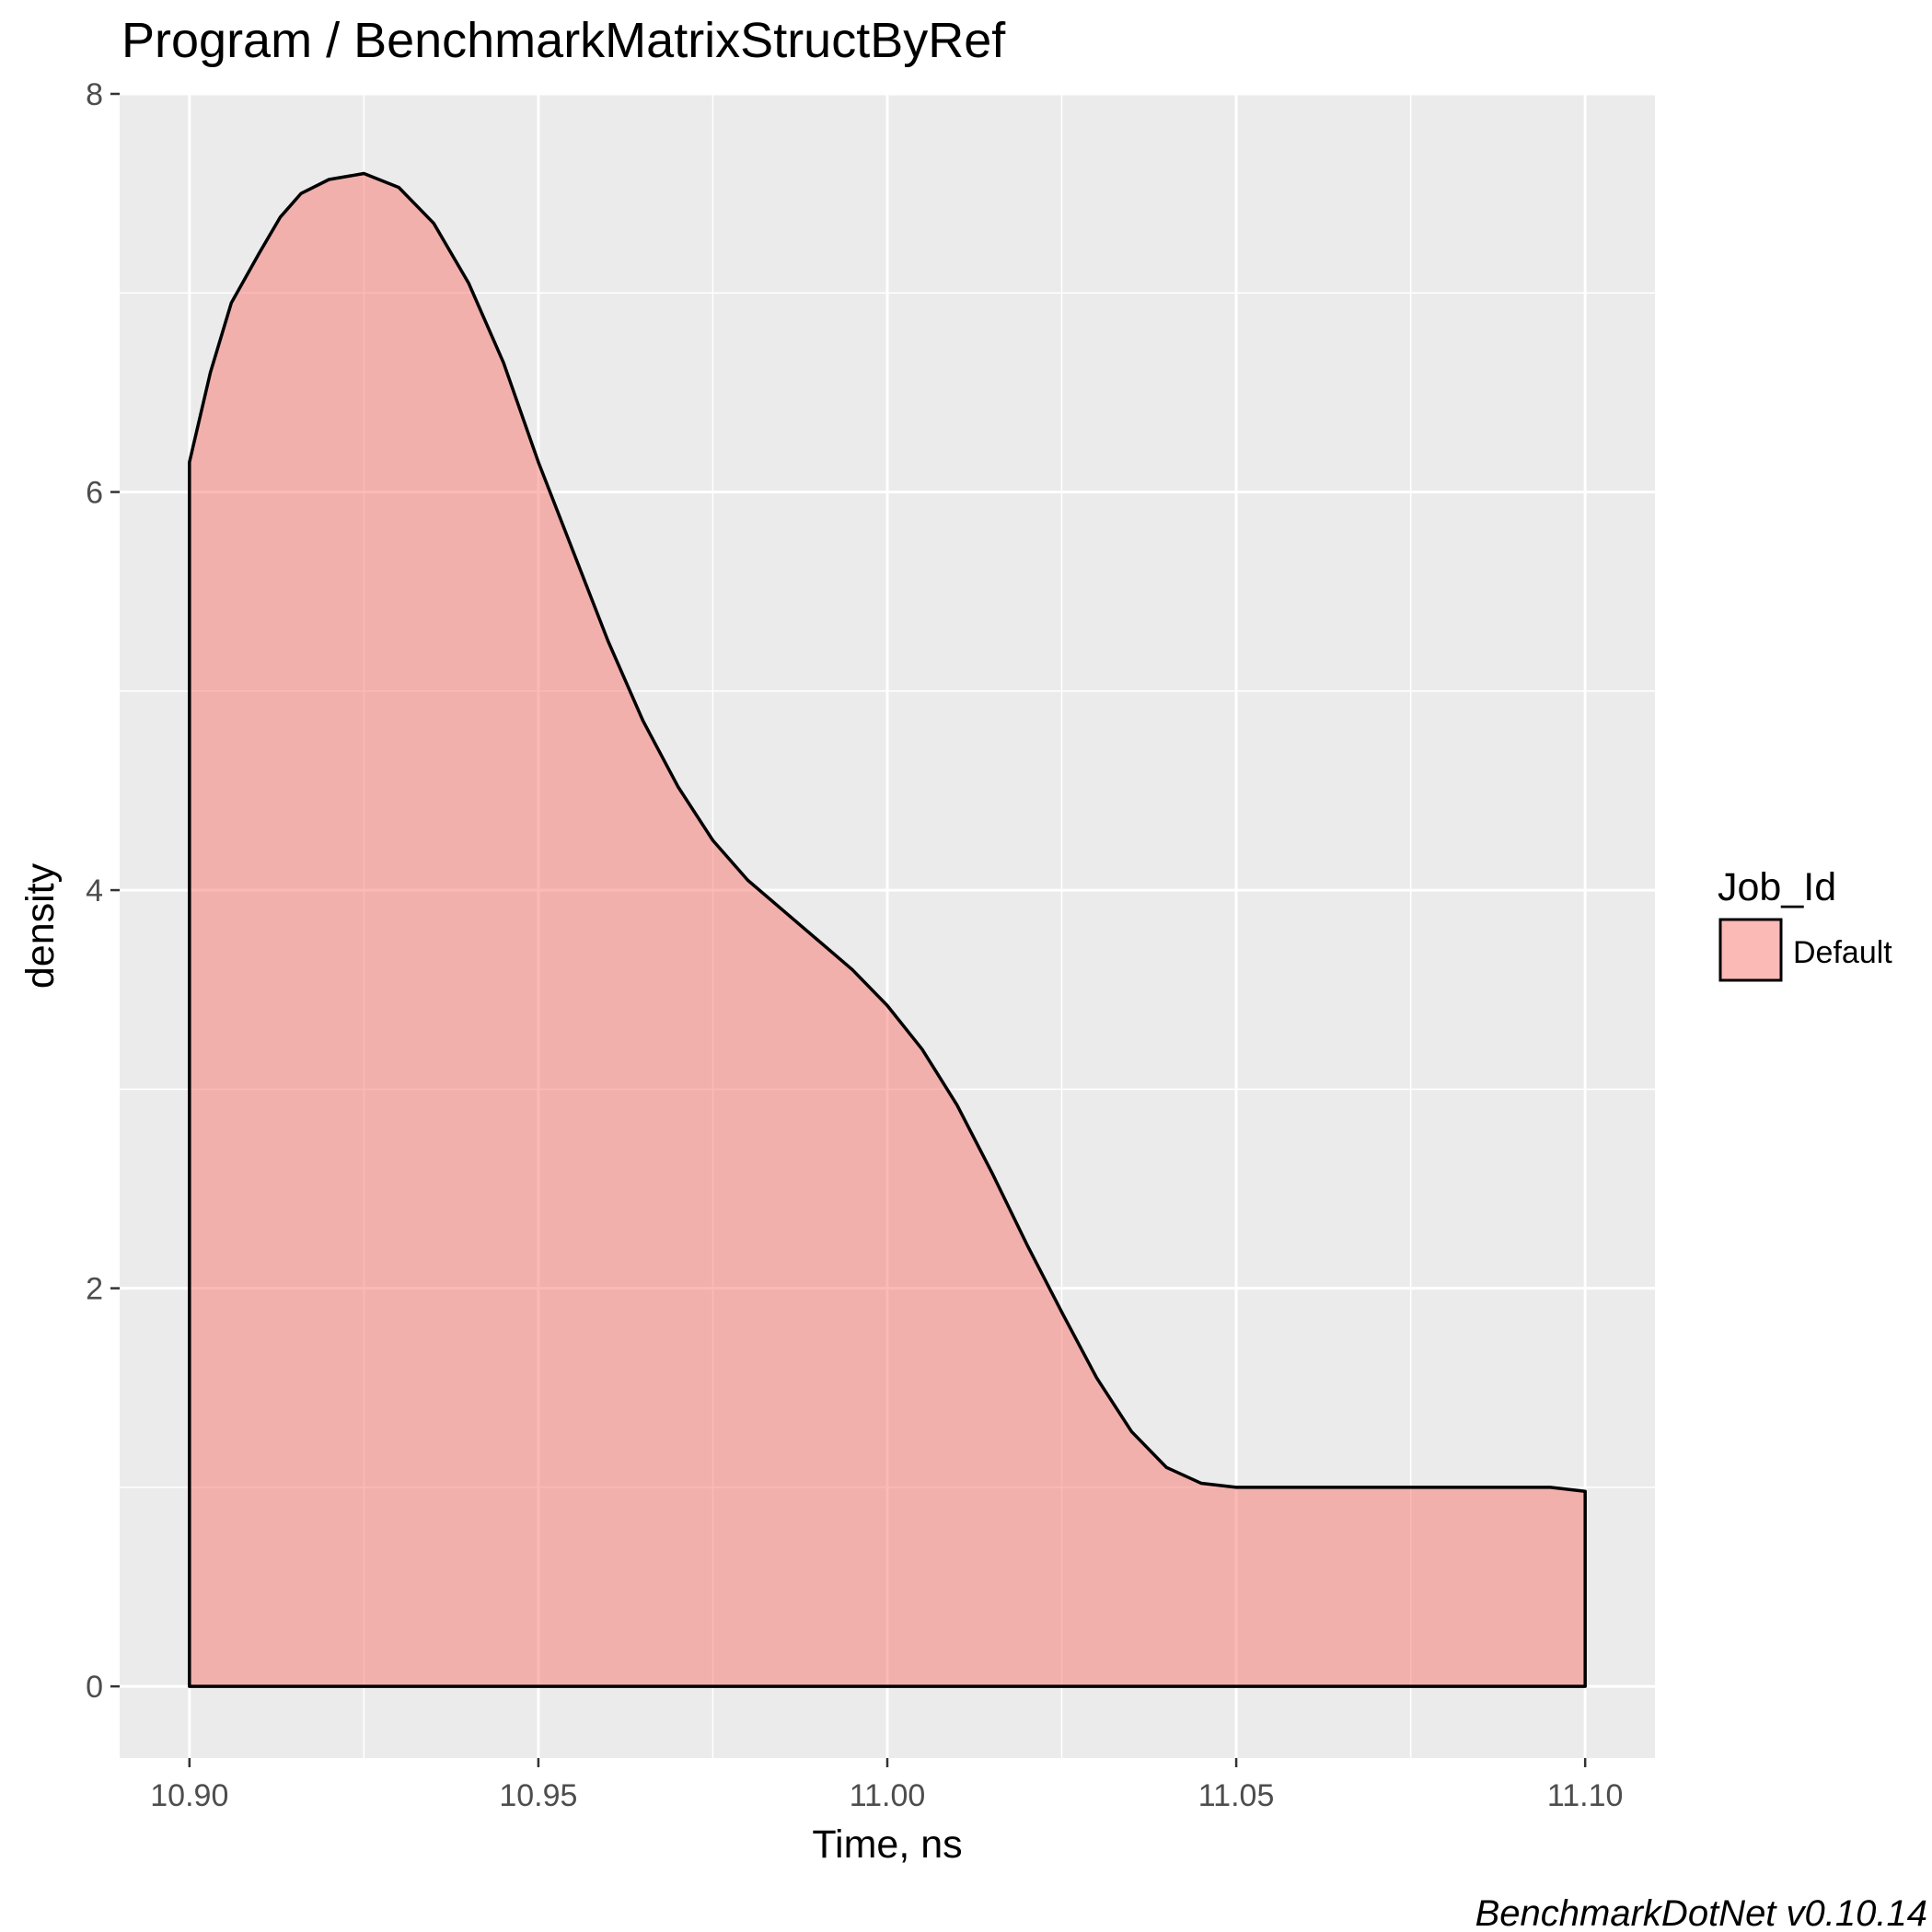  Describe the element at coordinates (538, 1796) in the screenshot. I see `x-tick-label: 10.95` at that location.